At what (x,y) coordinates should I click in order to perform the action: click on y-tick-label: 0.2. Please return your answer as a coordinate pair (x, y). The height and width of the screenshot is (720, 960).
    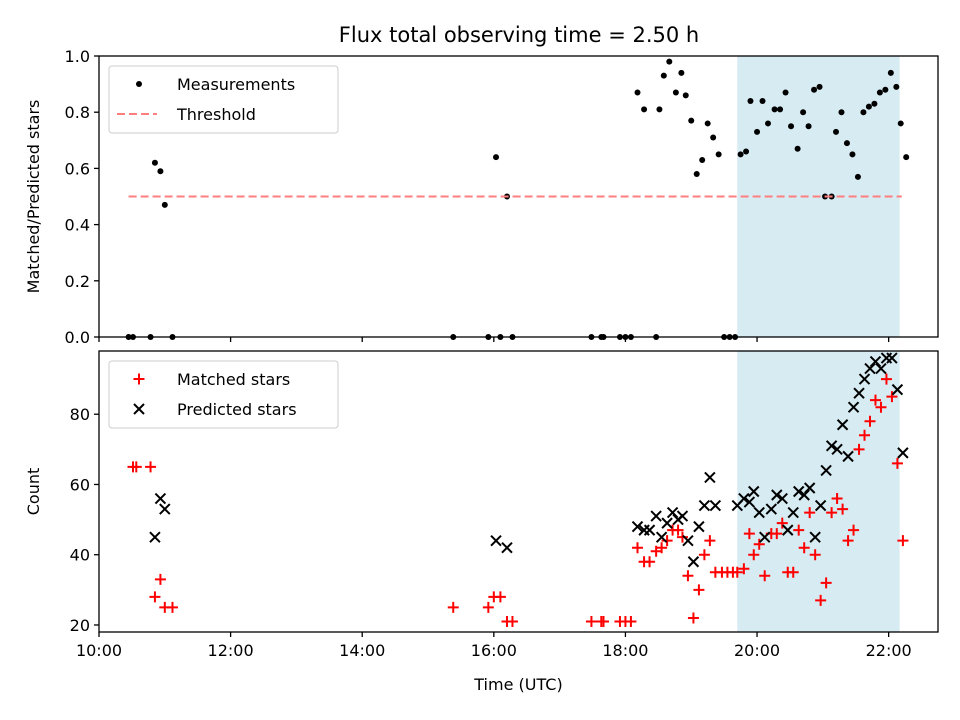
    Looking at the image, I should click on (77, 281).